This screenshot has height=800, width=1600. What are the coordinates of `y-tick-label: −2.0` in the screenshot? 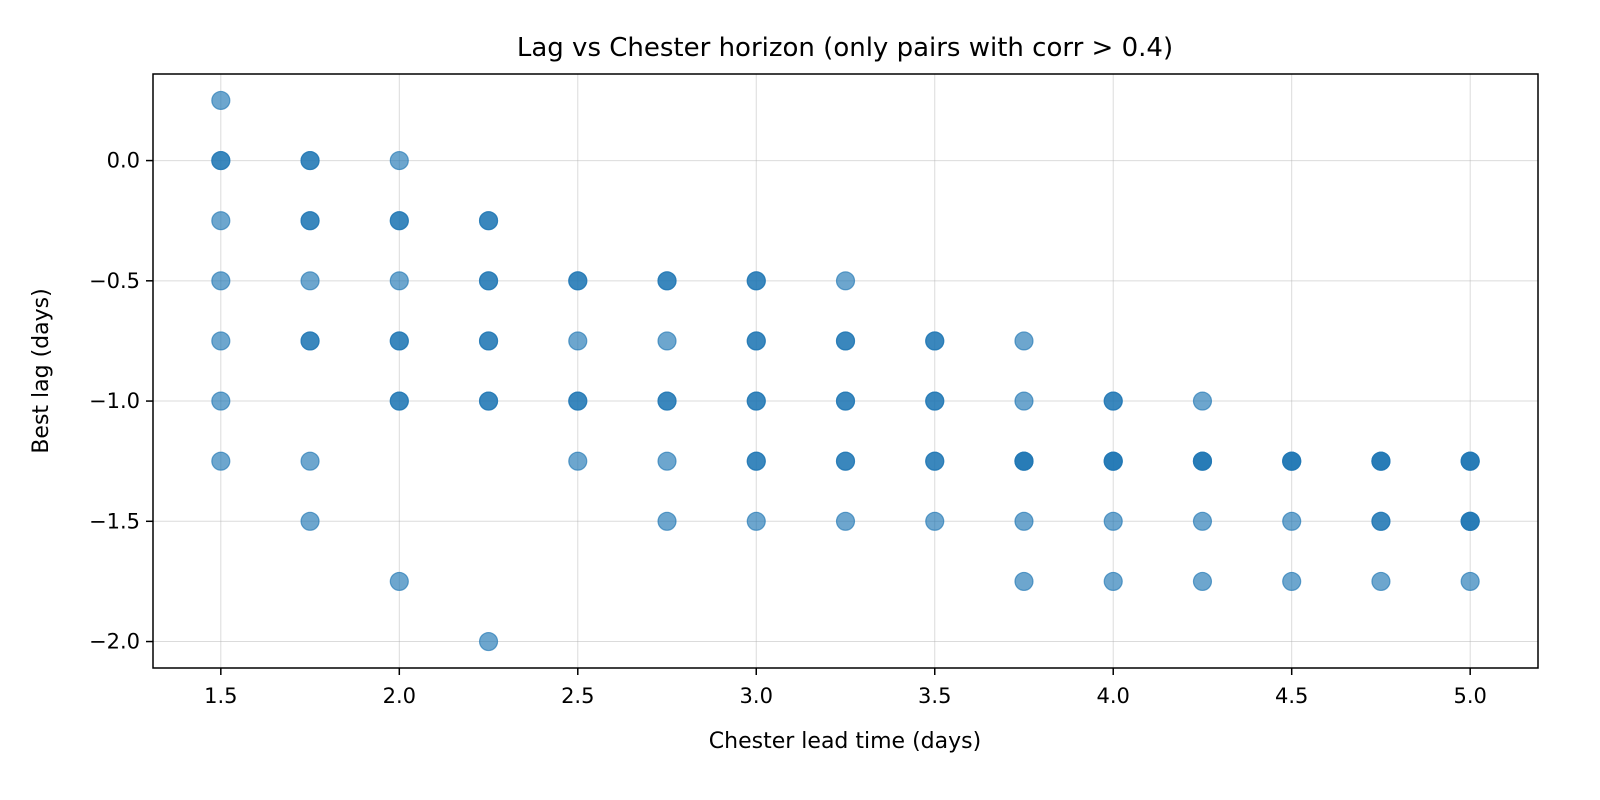 It's located at (114, 642).